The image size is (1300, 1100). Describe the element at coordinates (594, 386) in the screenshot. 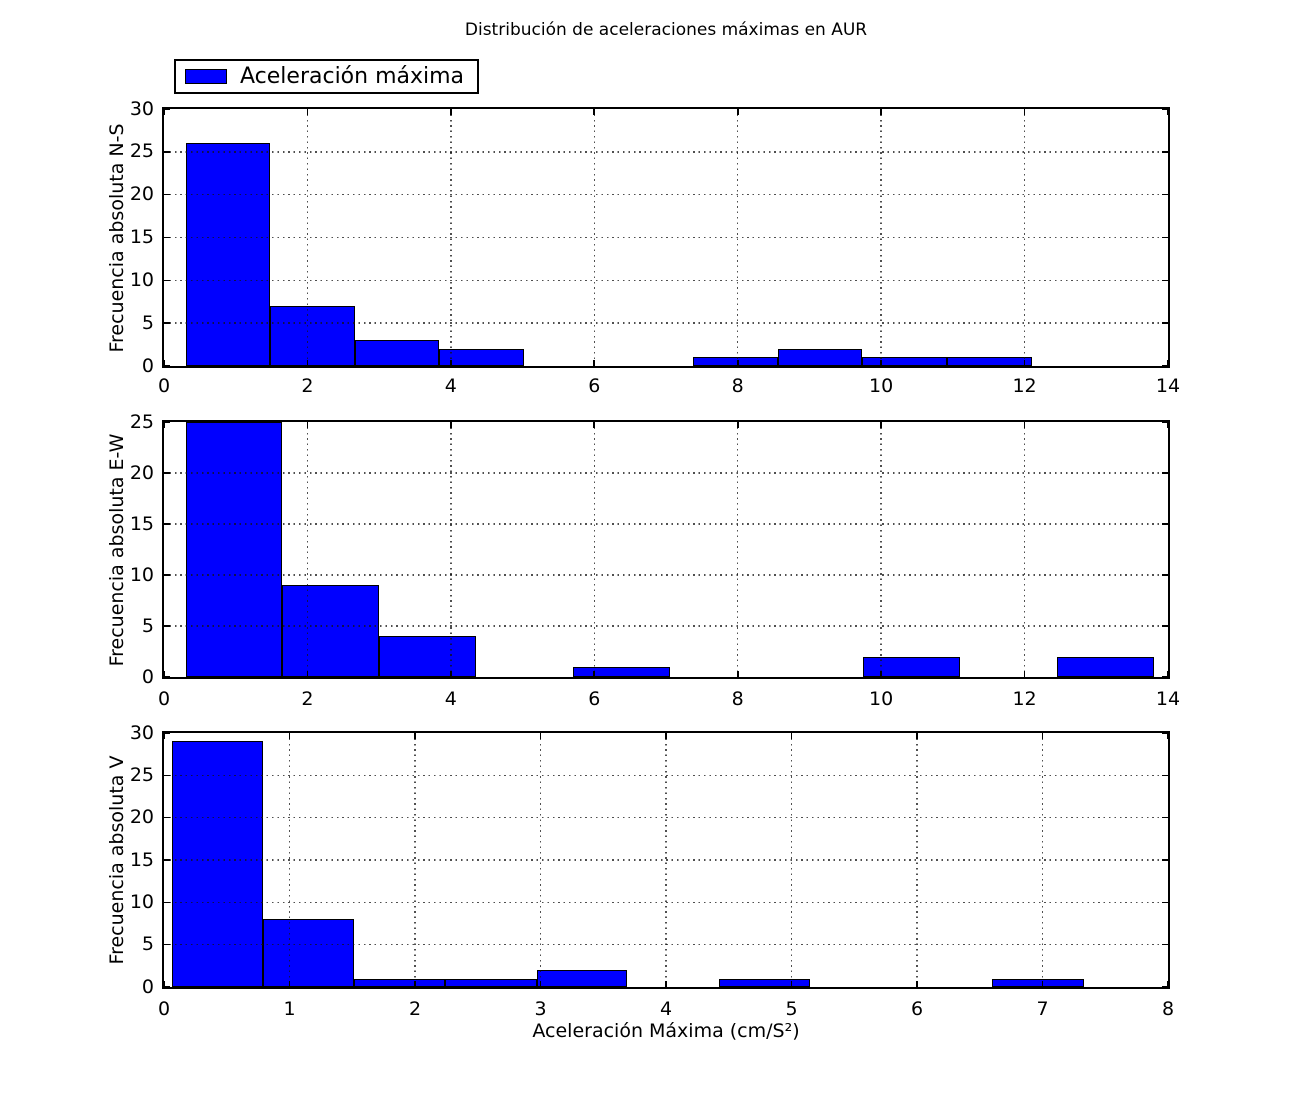

I see `x-tick-label: 6` at that location.